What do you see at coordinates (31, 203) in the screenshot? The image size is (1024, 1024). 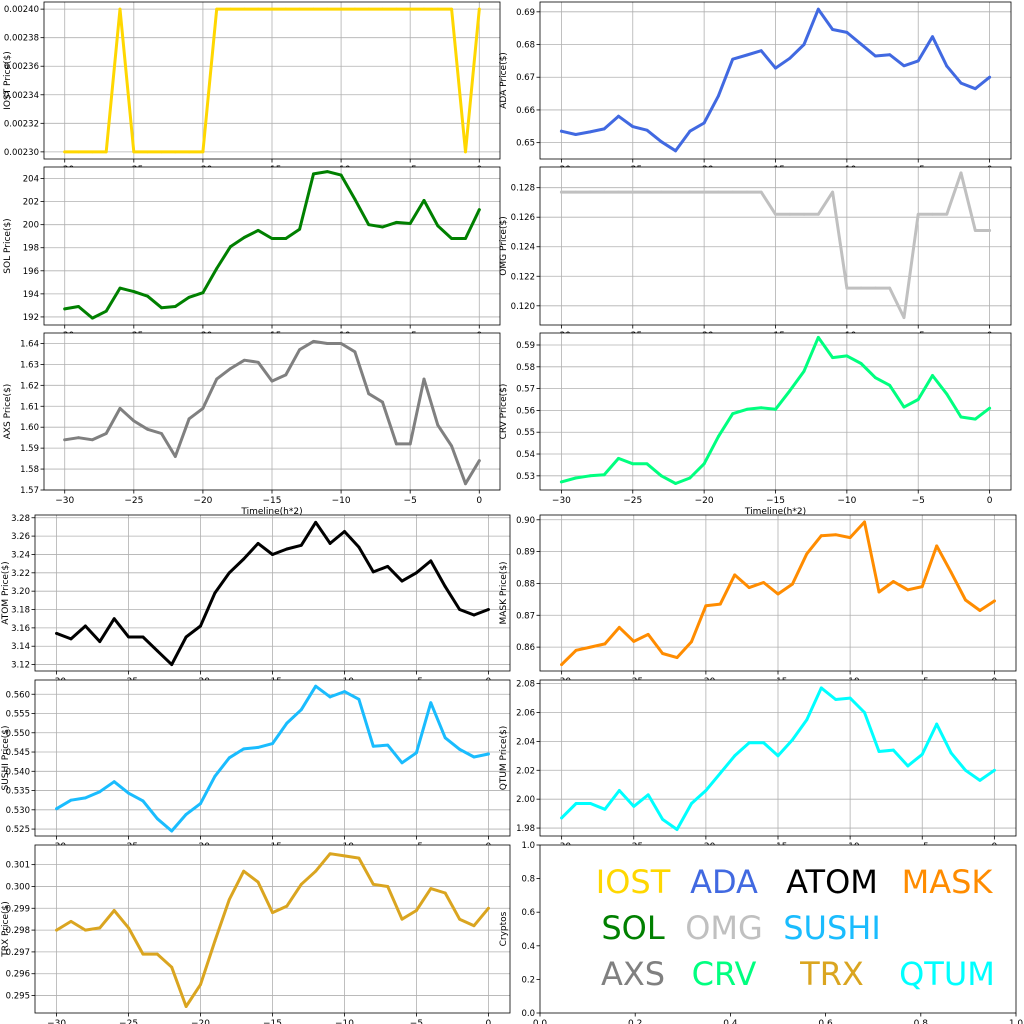 I see `y-tick-label: 202` at bounding box center [31, 203].